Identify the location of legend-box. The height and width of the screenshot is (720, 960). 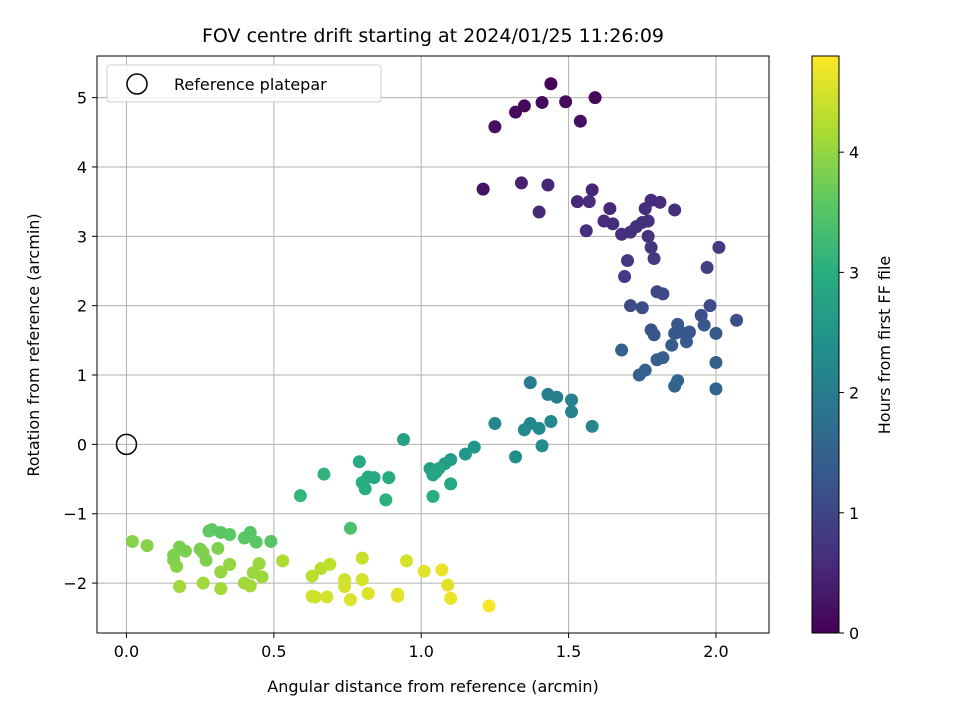
(244, 83).